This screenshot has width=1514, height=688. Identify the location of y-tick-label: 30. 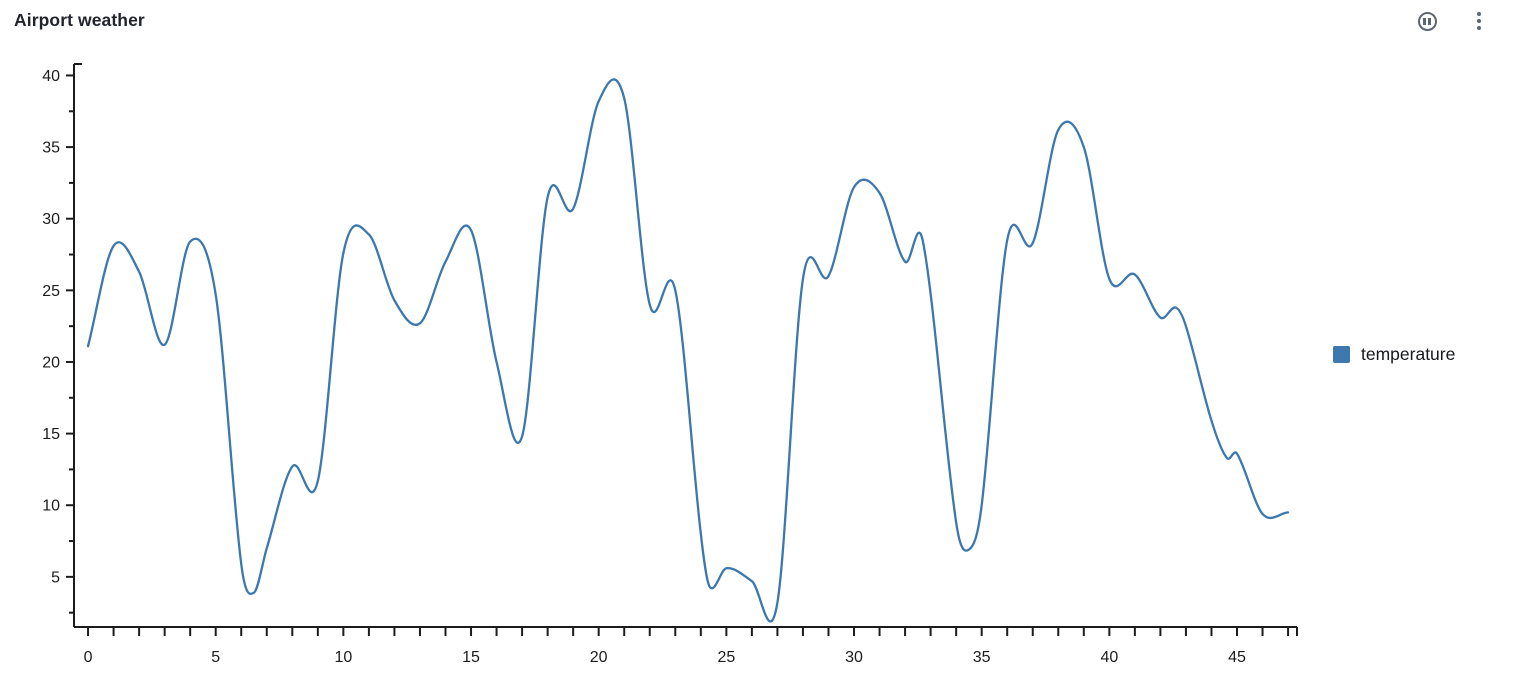
(51, 219).